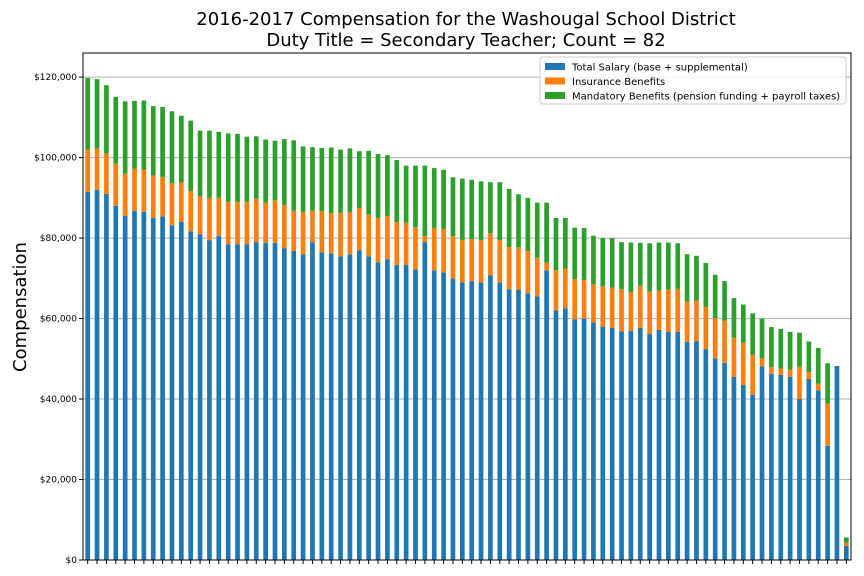 The width and height of the screenshot is (864, 576). Describe the element at coordinates (555, 95) in the screenshot. I see `legend-swatch-mandatory` at that location.